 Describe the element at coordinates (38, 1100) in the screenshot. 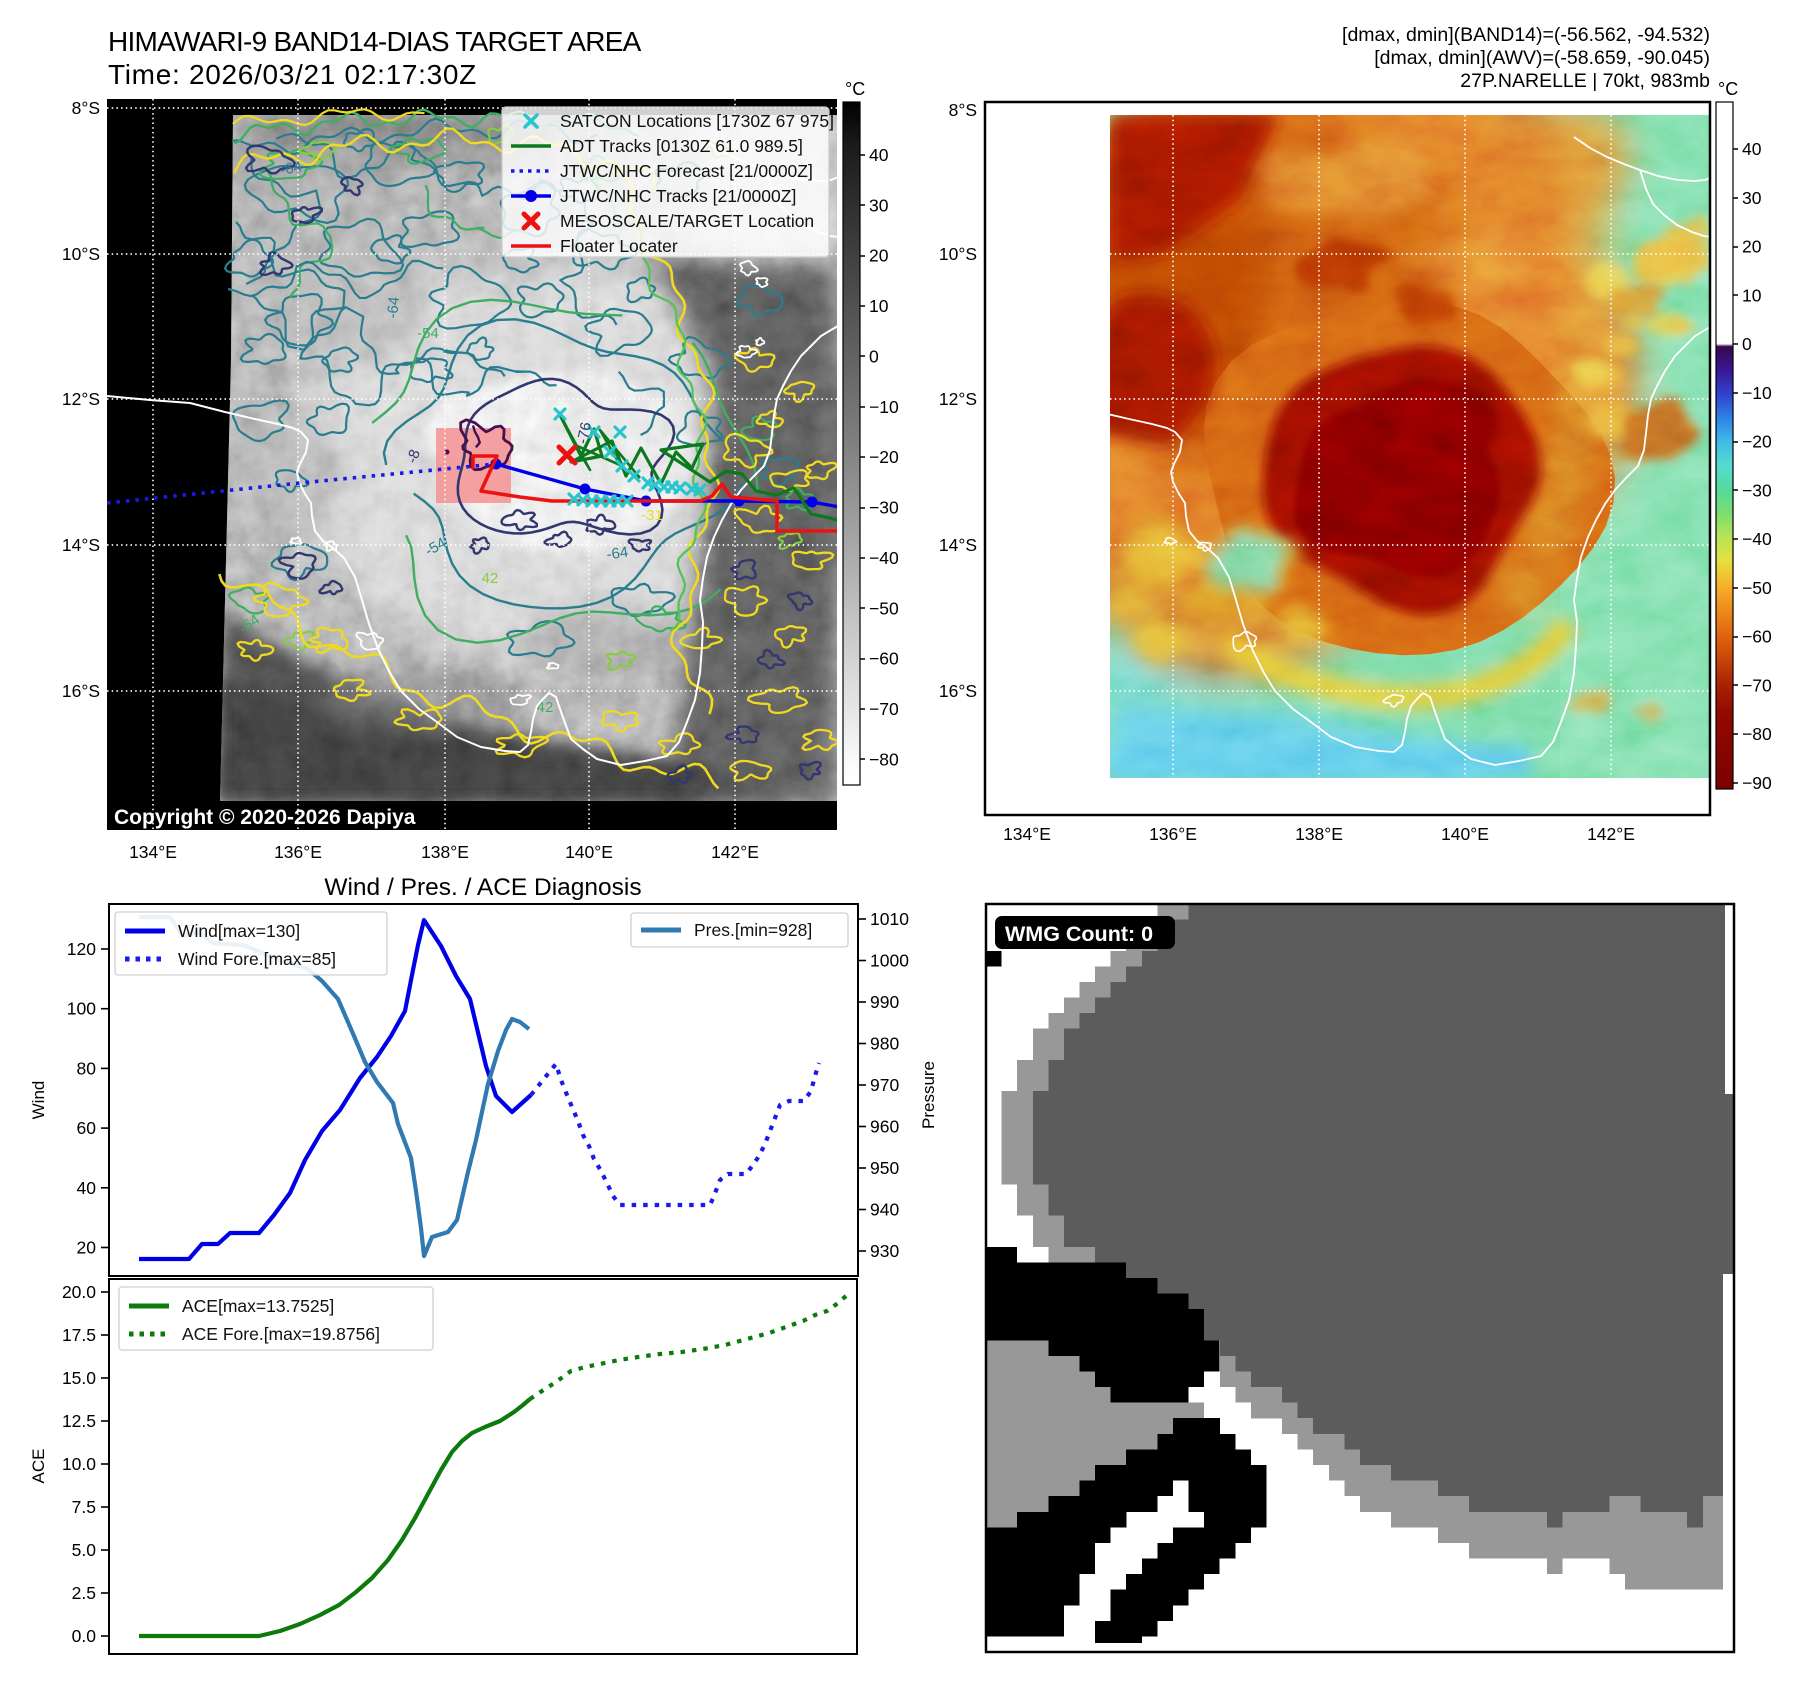

I see `svg-text: Wind` at that location.